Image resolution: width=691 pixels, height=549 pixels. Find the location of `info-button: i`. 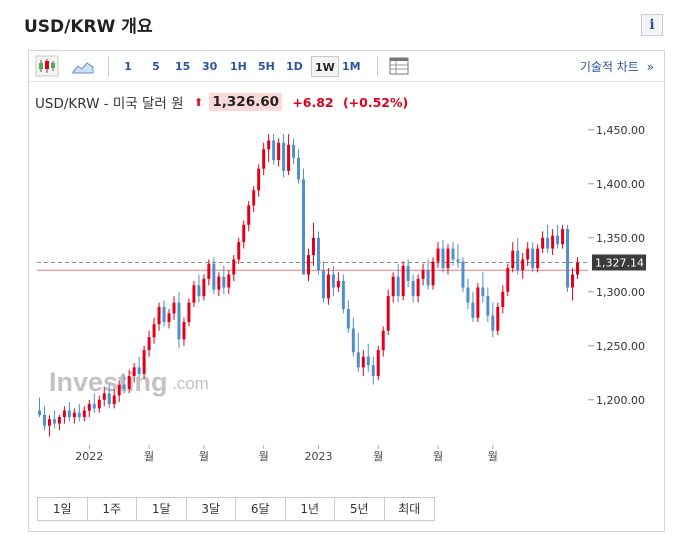

info-button: i is located at coordinates (652, 25).